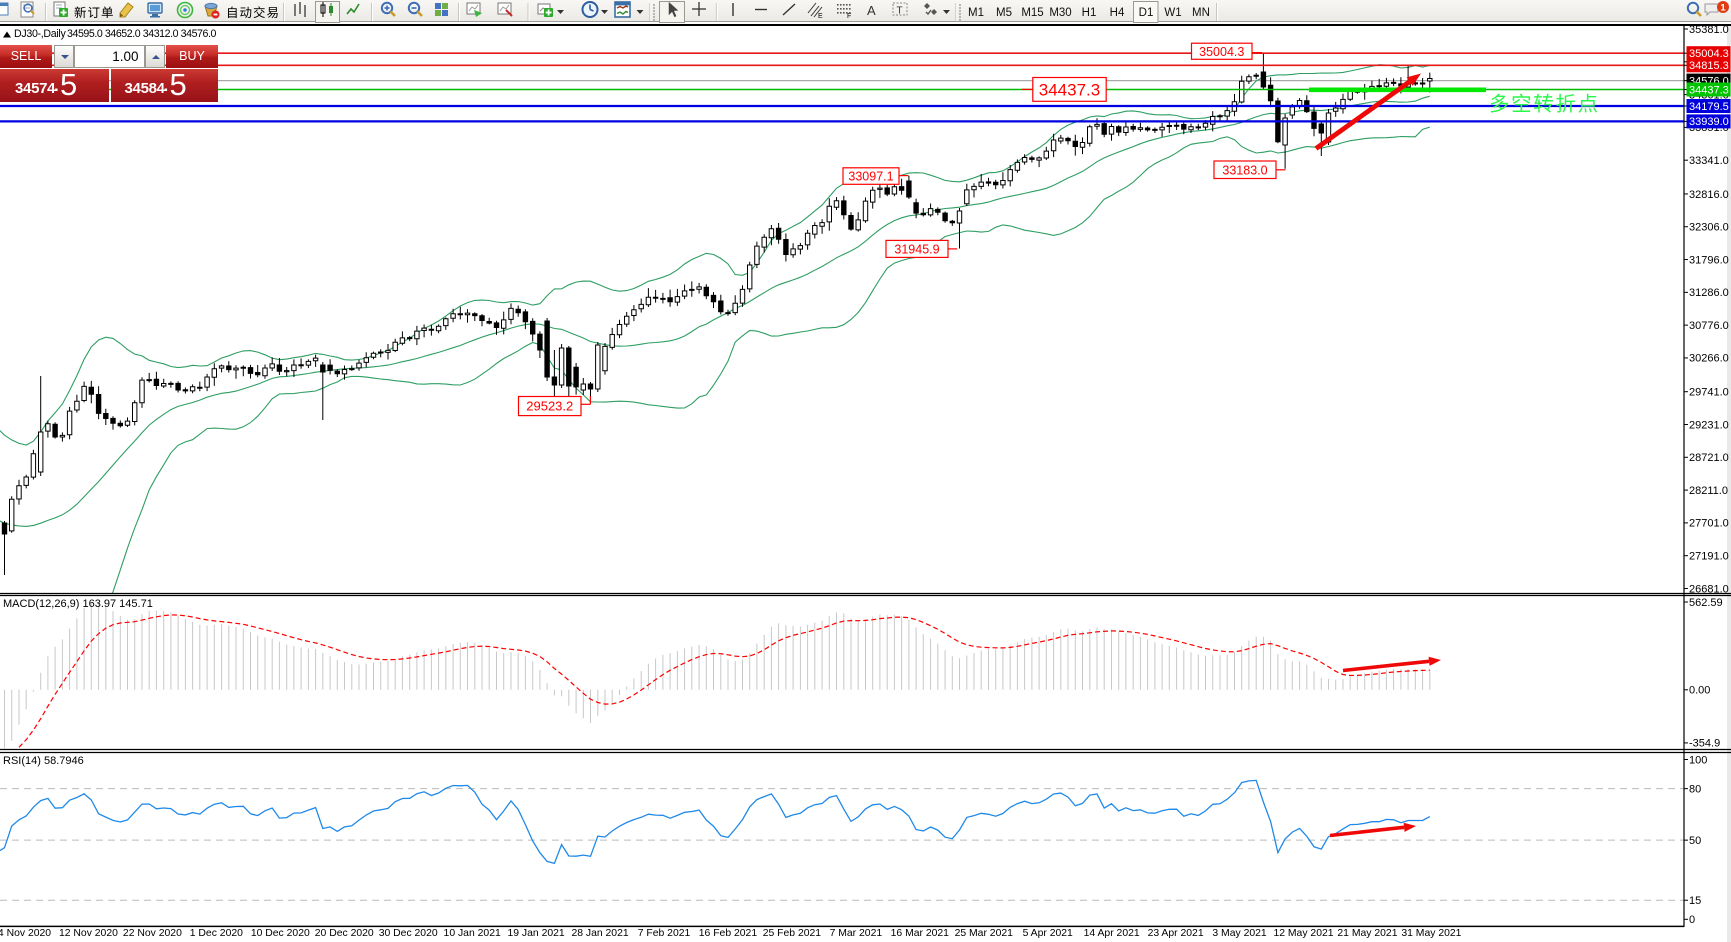 This screenshot has width=1731, height=942. Describe the element at coordinates (142, 34) in the screenshot. I see `svg-text:34595.0 34652.0 34312.0 34576.: 34595.0 34652.0 34312.0 34576.0` at that location.